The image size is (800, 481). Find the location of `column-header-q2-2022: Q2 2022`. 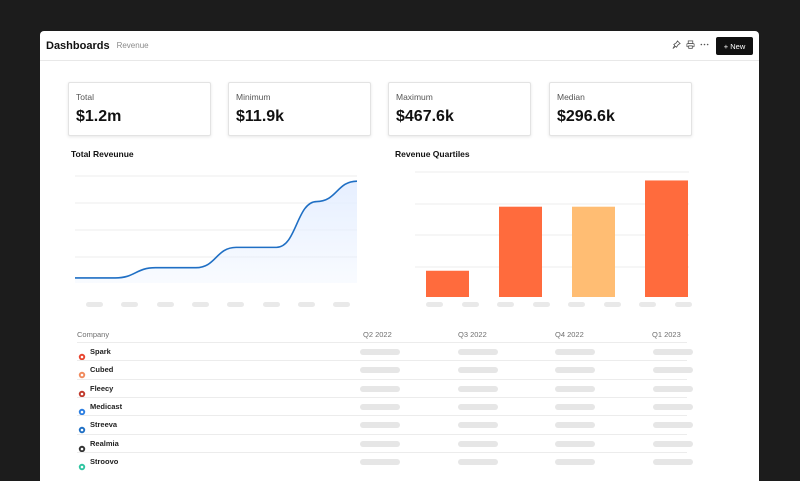

column-header-q2-2022: Q2 2022 is located at coordinates (377, 334).